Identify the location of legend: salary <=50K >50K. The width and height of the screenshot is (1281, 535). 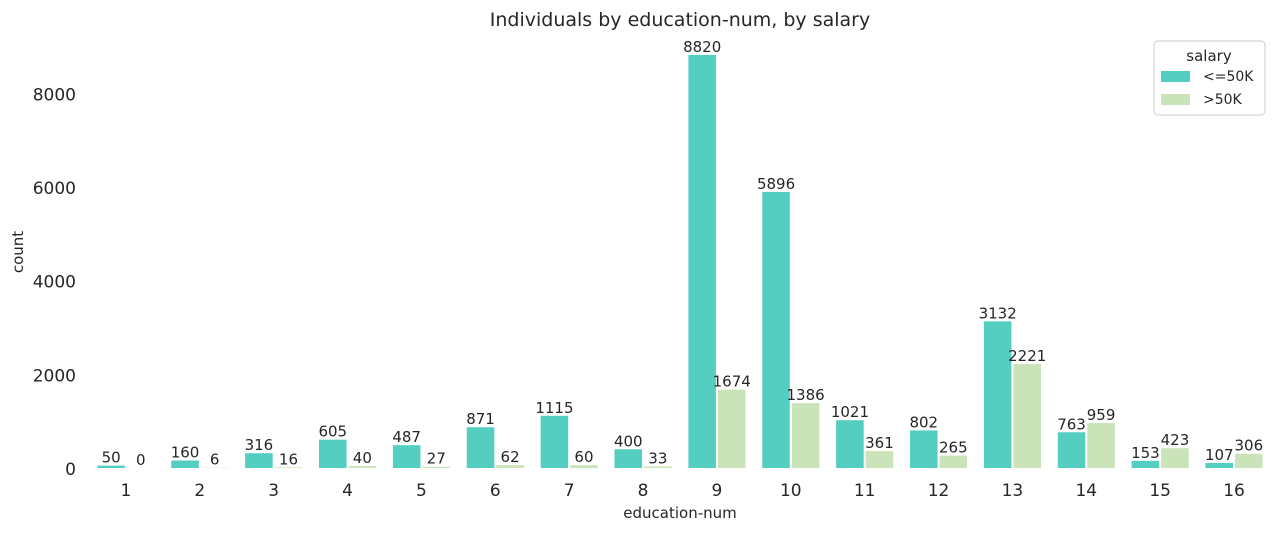
(1209, 78).